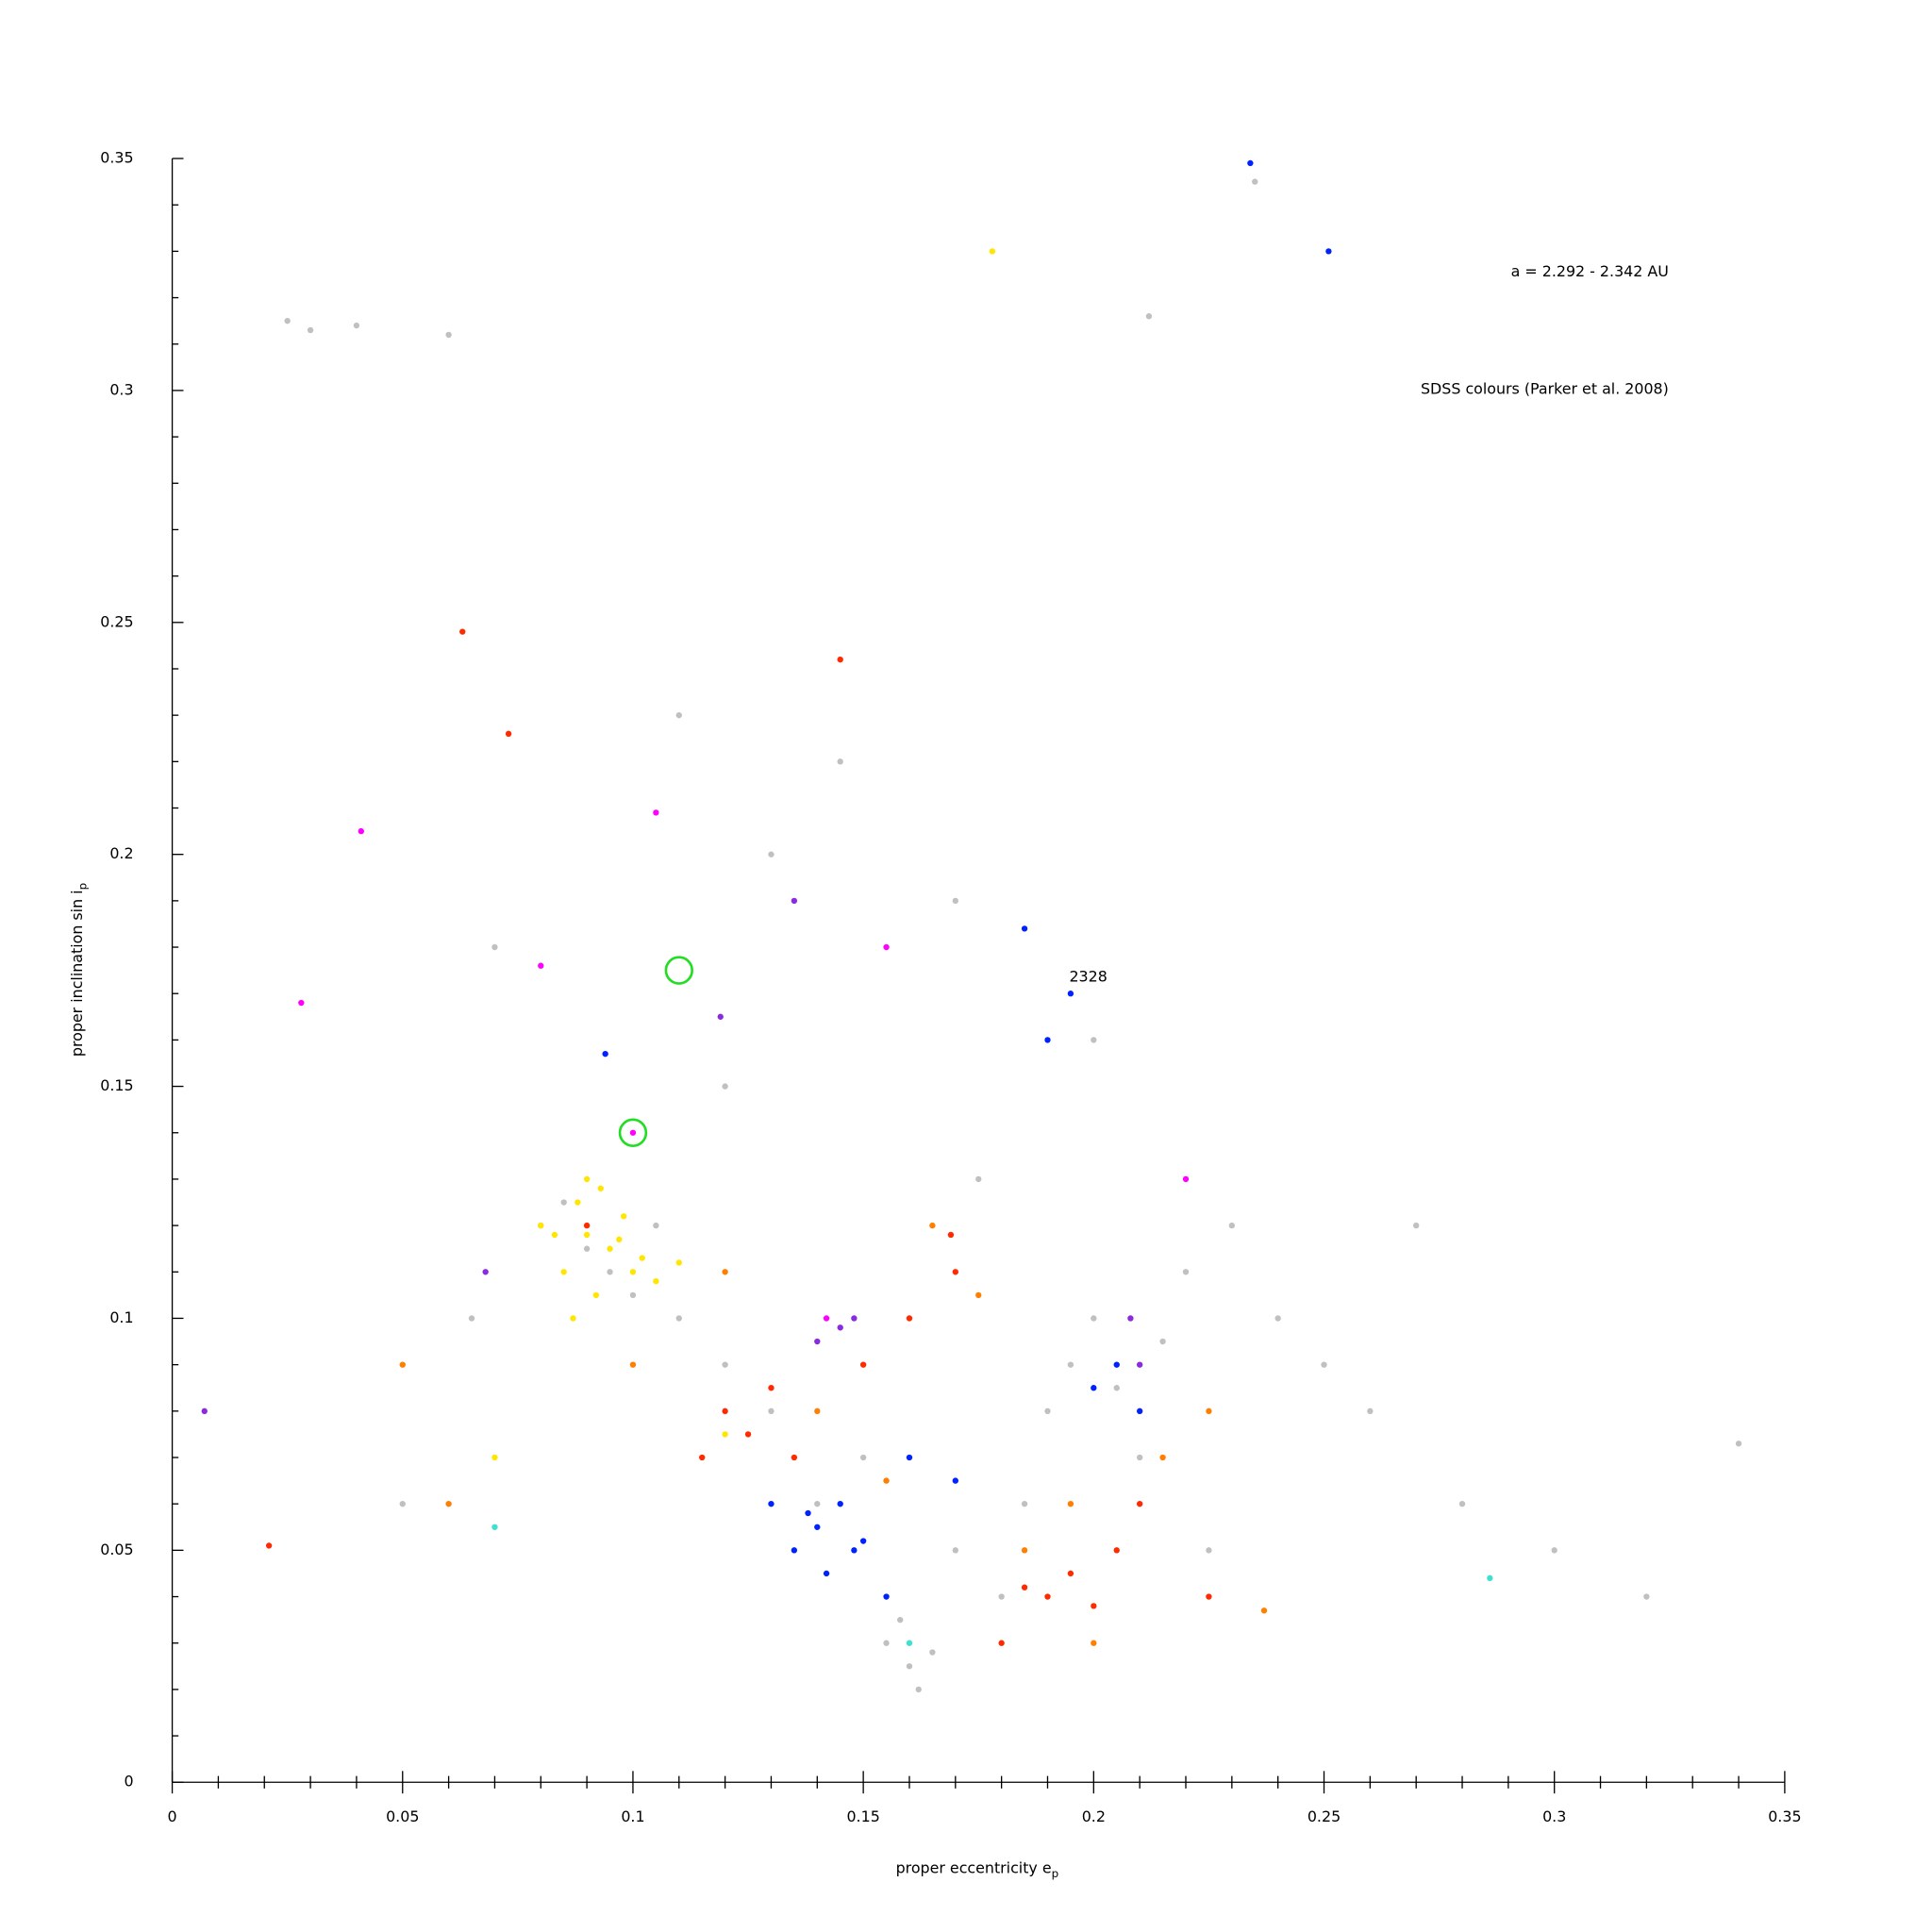 The width and height of the screenshot is (1932, 1932). Describe the element at coordinates (402, 1816) in the screenshot. I see `x-tick-label: 0.05` at that location.